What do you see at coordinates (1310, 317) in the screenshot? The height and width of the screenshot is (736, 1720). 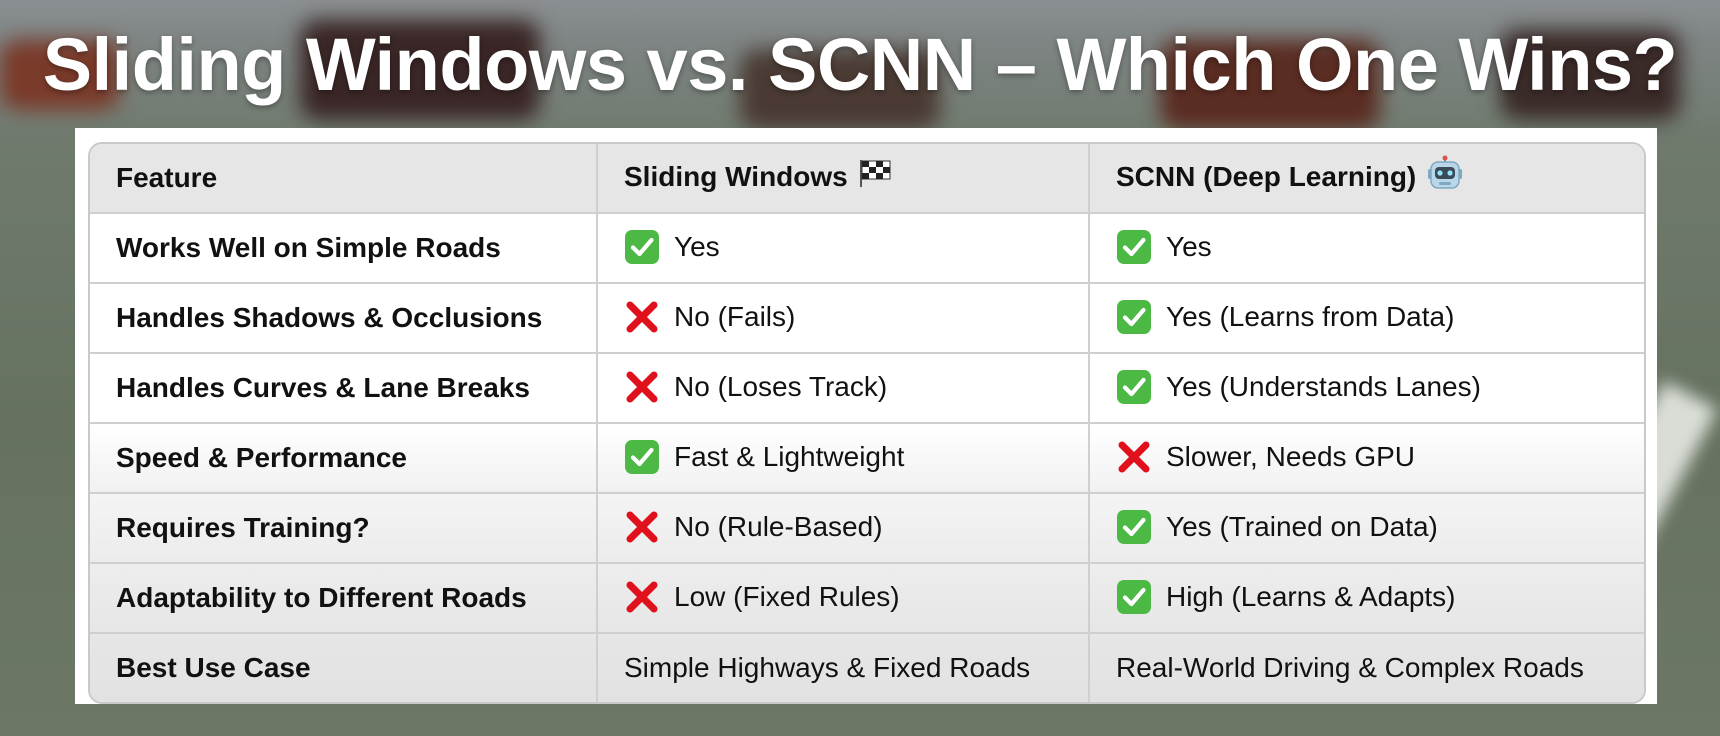 I see `scnn-value: Yes (Learns from Data)` at bounding box center [1310, 317].